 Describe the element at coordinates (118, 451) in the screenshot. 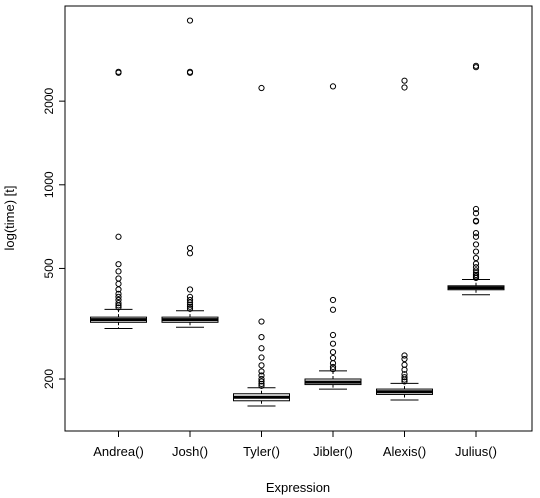

I see `x-tick-label: Andrea()` at that location.